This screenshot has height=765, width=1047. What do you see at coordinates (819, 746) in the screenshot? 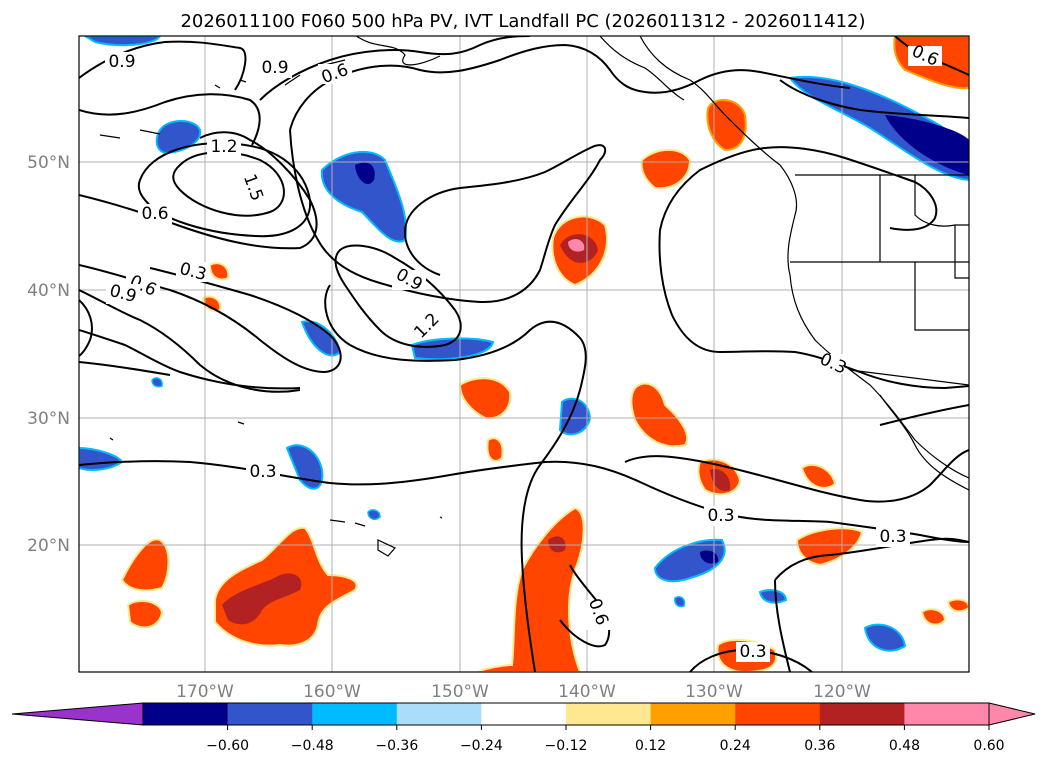
I see `colorbar-tick-label: 0.36` at bounding box center [819, 746].